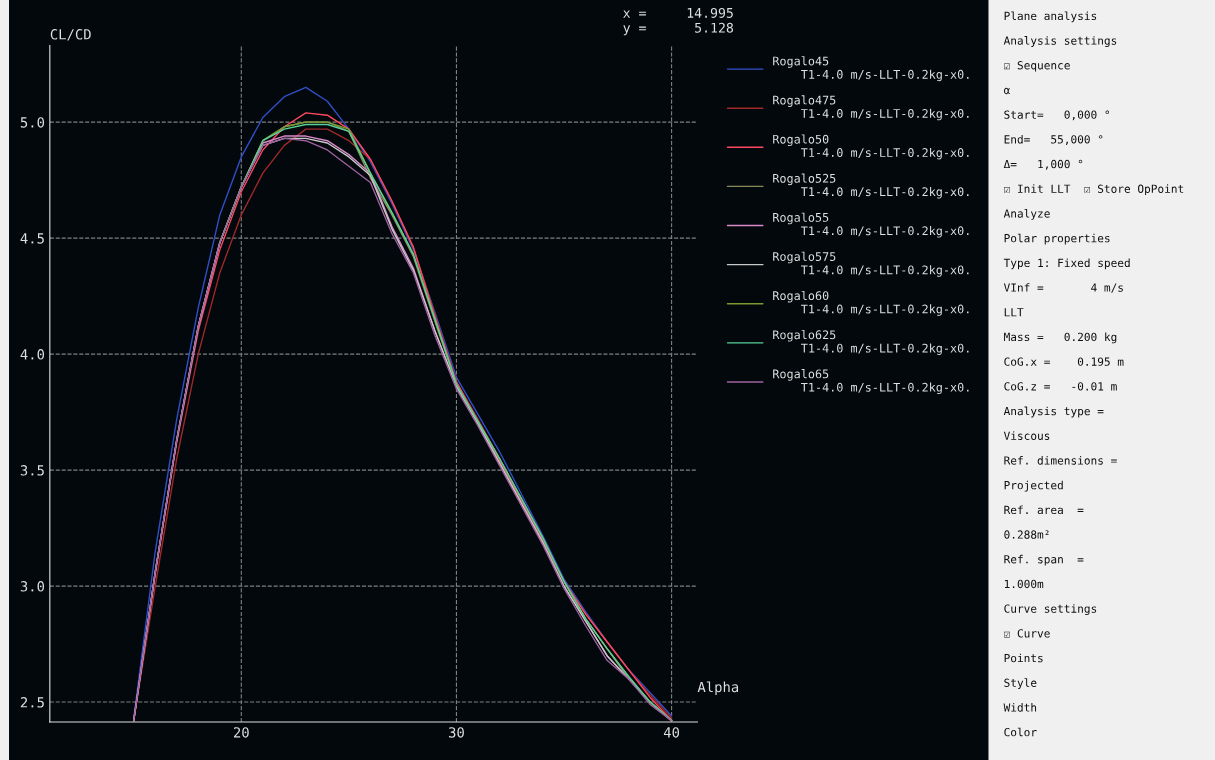  Describe the element at coordinates (1026, 435) in the screenshot. I see `text: Viscous` at that location.